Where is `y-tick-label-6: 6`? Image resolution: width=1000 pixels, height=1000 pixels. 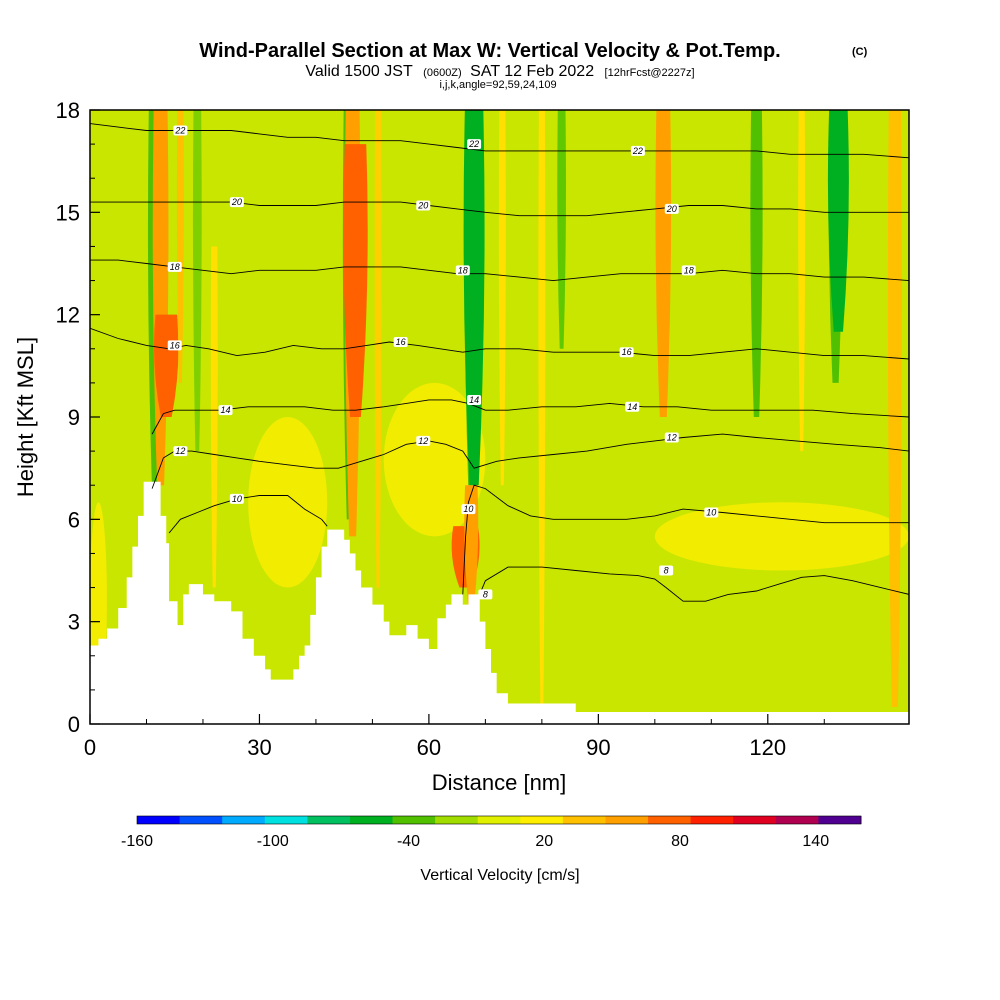 y-tick-label-6: 6 is located at coordinates (74, 519).